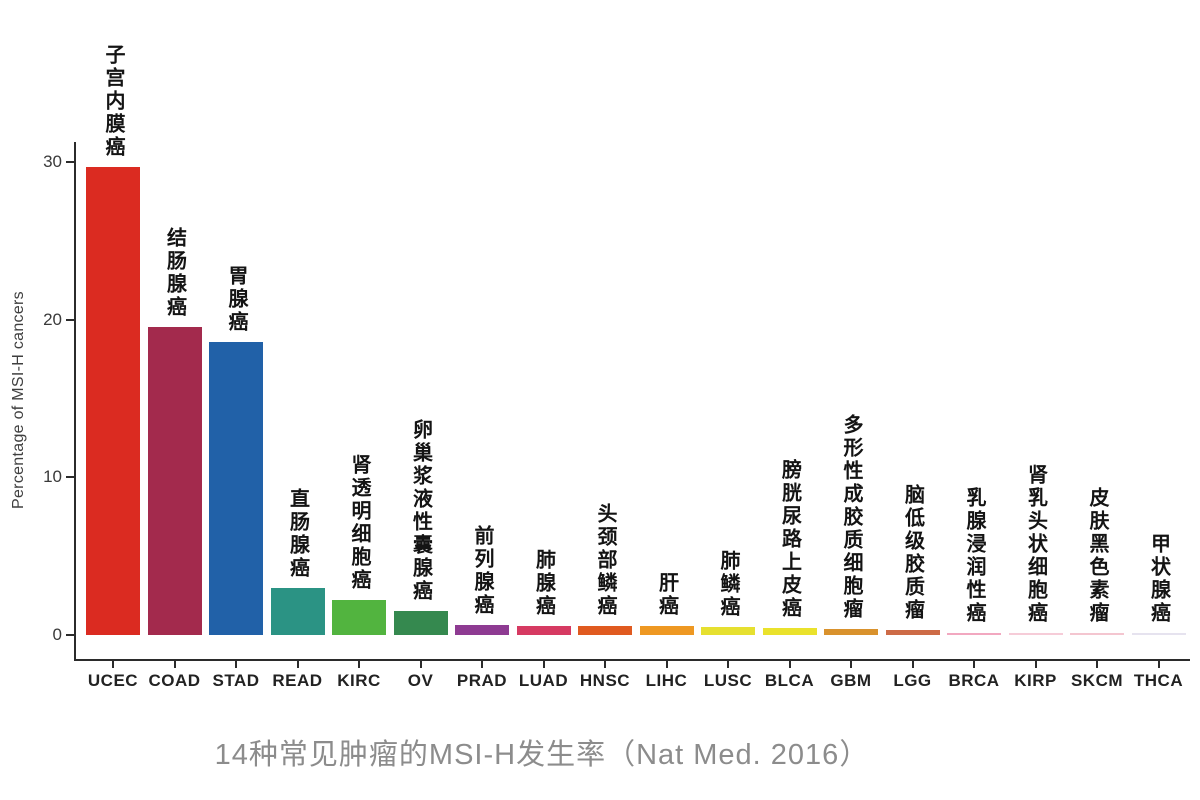  What do you see at coordinates (52, 319) in the screenshot?
I see `y-tick-label-20: 20` at bounding box center [52, 319].